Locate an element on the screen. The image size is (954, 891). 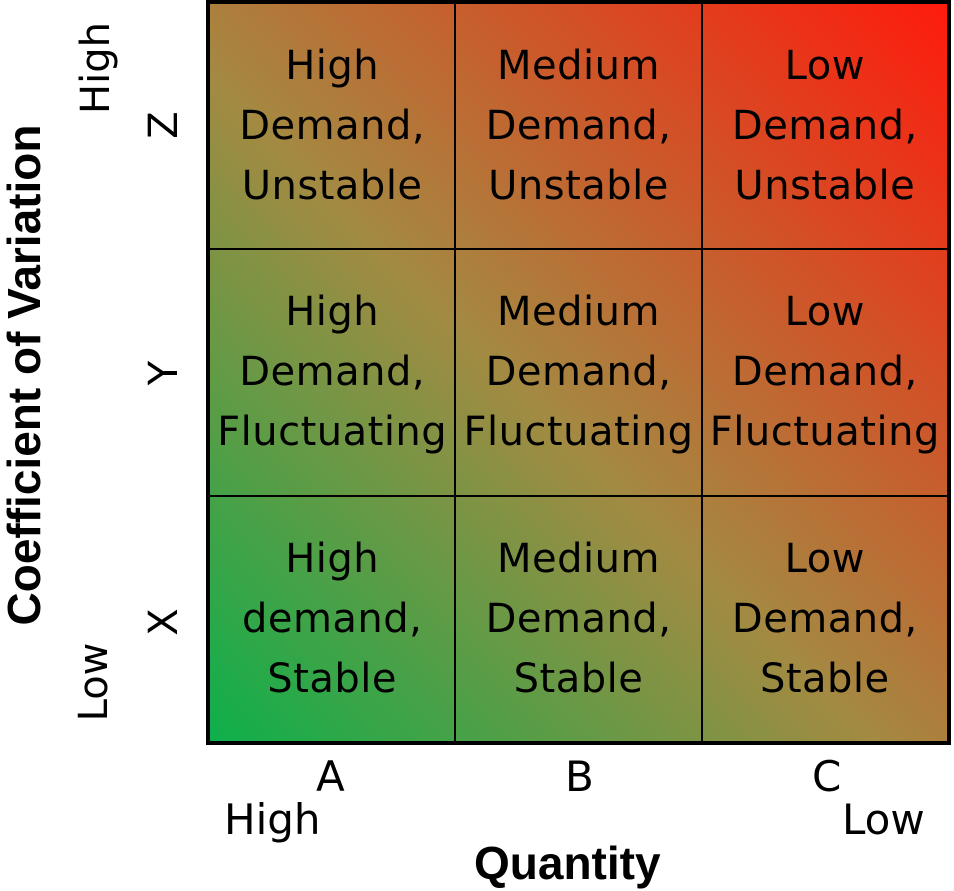
cell-line: demand, is located at coordinates (332, 618).